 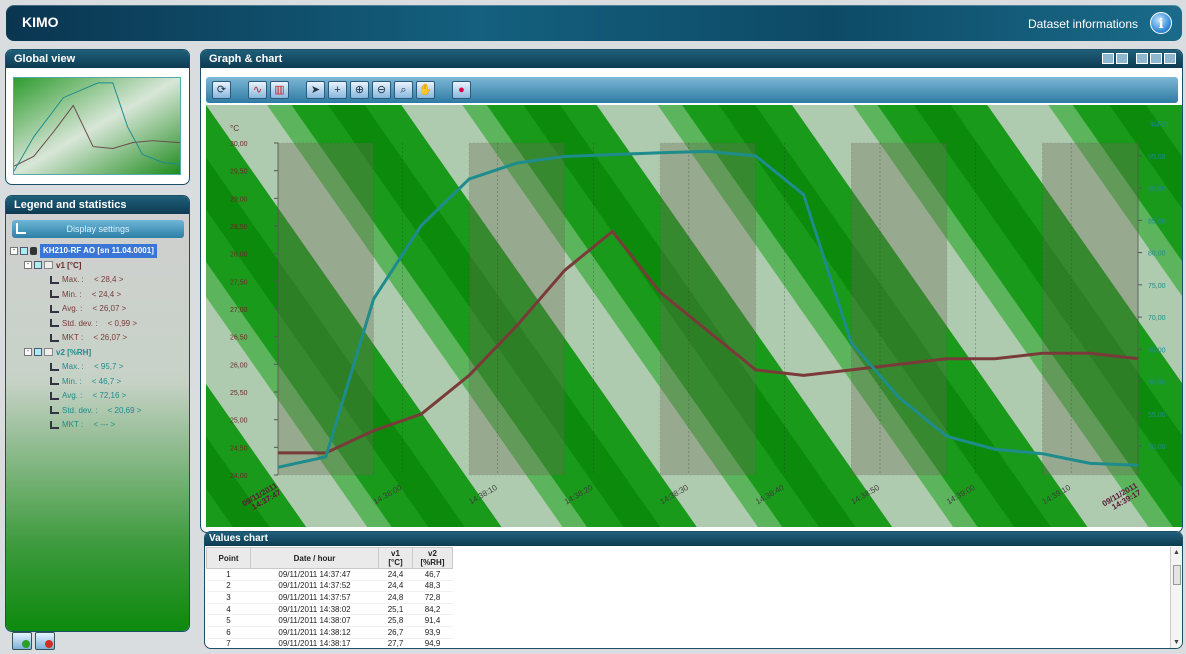 I want to click on stat-value: < 28,4 >, so click(x=109, y=279).